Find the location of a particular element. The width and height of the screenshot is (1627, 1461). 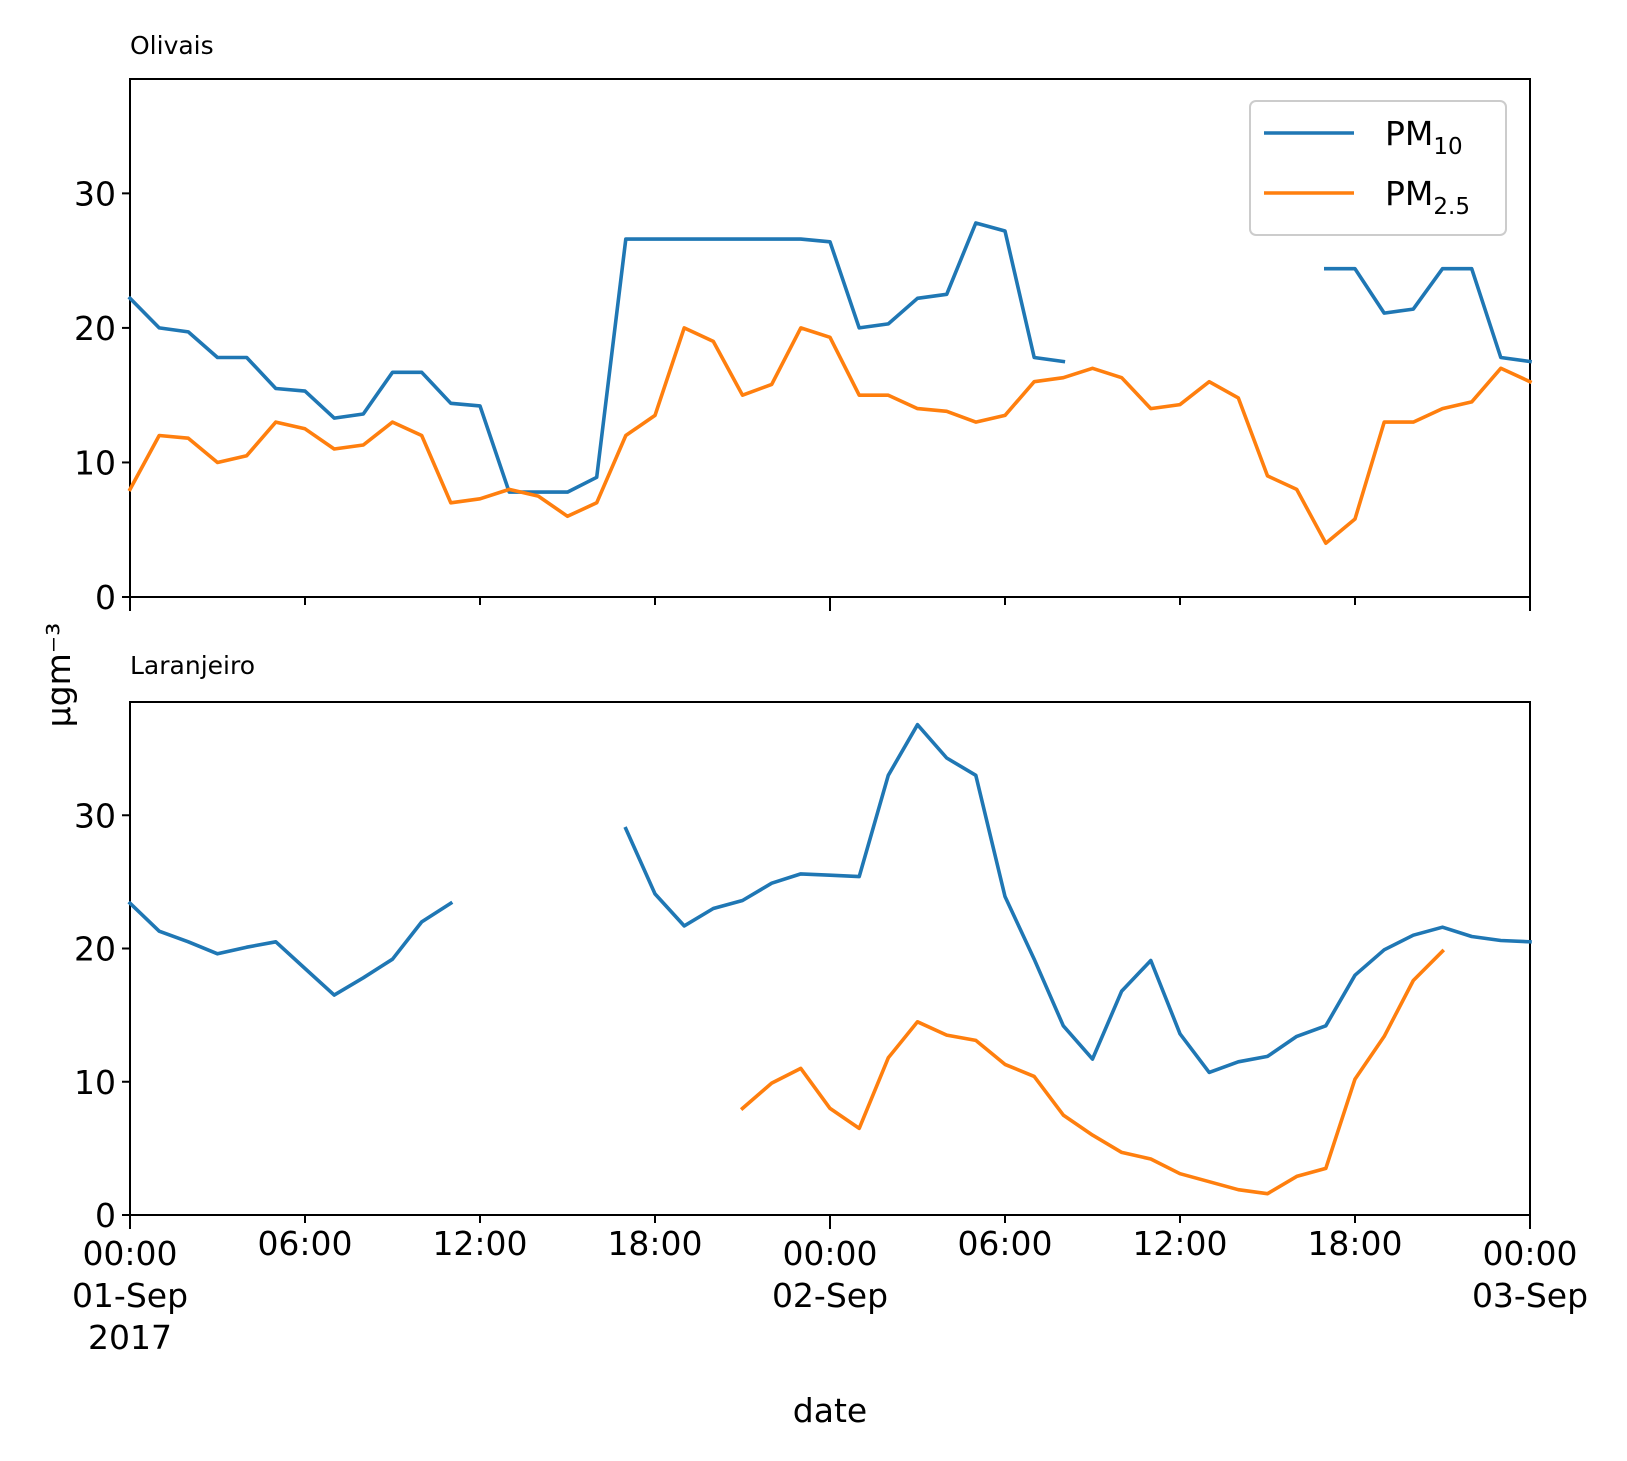

x-tick-label: 02-Sep is located at coordinates (830, 1295).